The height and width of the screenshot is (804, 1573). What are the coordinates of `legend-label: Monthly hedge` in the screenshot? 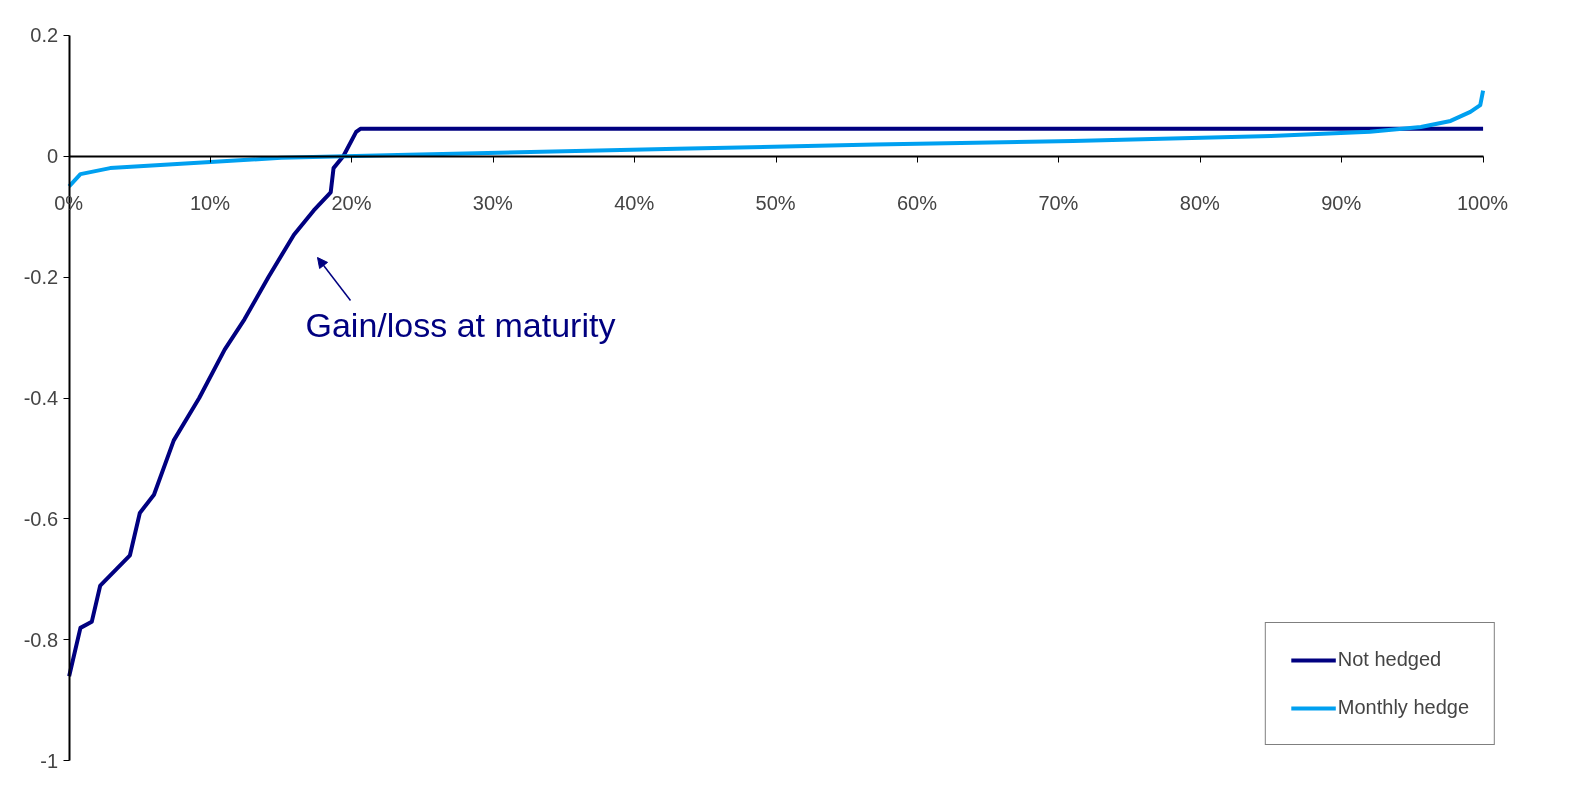 It's located at (1403, 707).